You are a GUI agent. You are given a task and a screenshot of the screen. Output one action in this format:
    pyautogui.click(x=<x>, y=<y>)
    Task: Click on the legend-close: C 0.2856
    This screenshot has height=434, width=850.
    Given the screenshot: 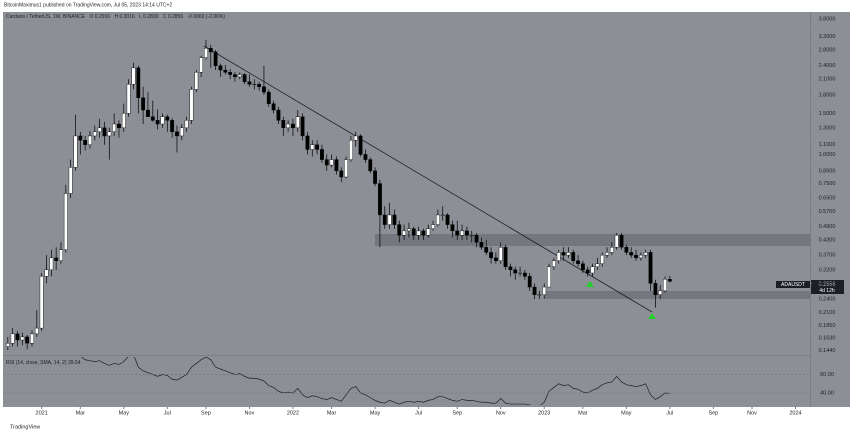 What is the action you would take?
    pyautogui.click(x=173, y=17)
    